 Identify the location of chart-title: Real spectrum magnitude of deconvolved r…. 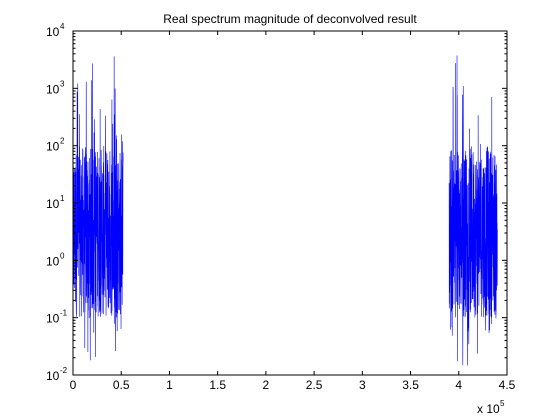
(290, 19).